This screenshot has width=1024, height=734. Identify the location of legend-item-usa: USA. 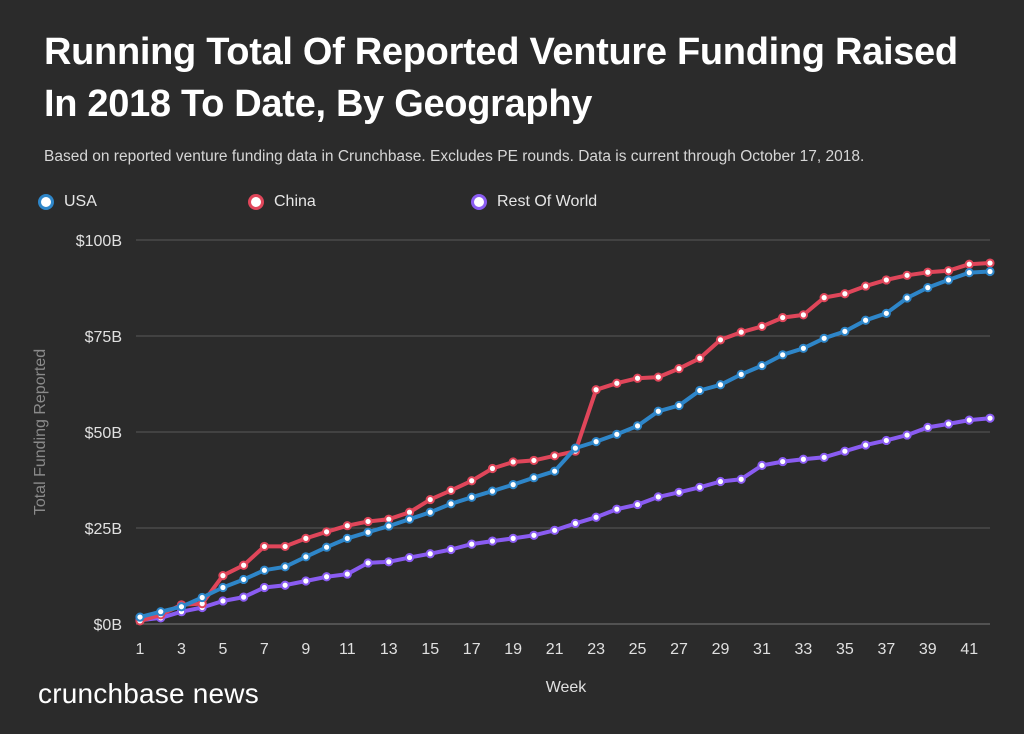
(67, 202).